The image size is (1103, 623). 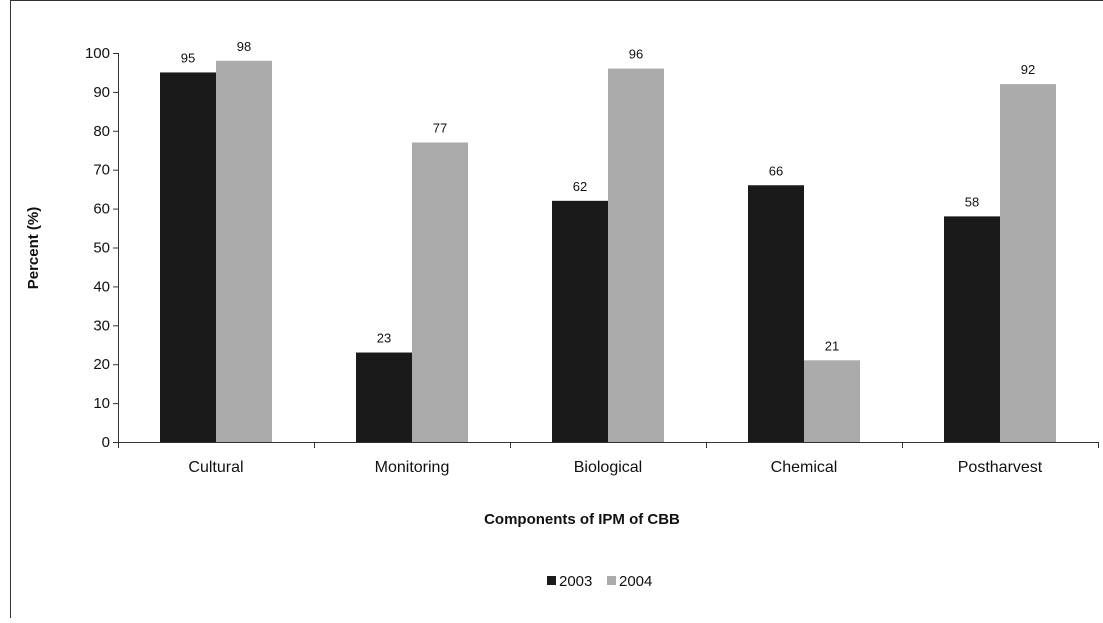 I want to click on data-label: 96, so click(x=636, y=54).